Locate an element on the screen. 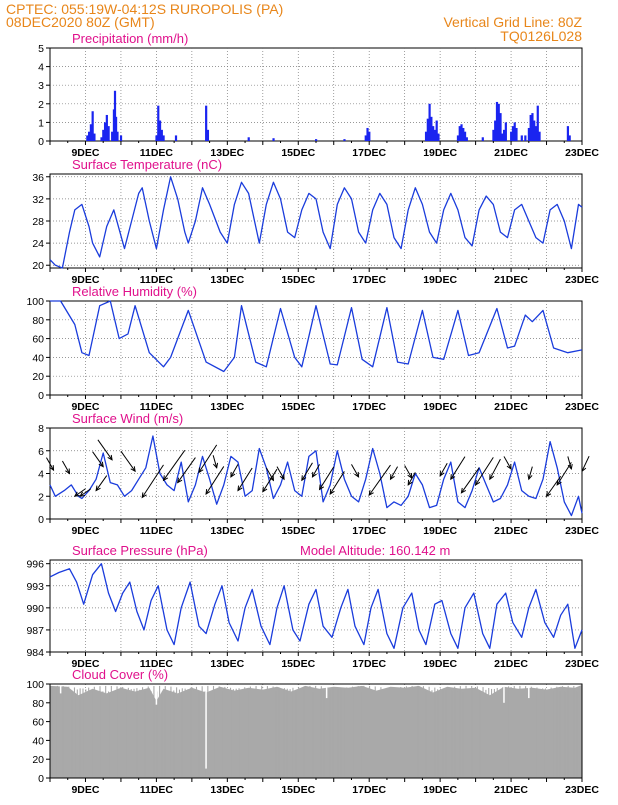  y-tick-label: 990 is located at coordinates (35, 609).